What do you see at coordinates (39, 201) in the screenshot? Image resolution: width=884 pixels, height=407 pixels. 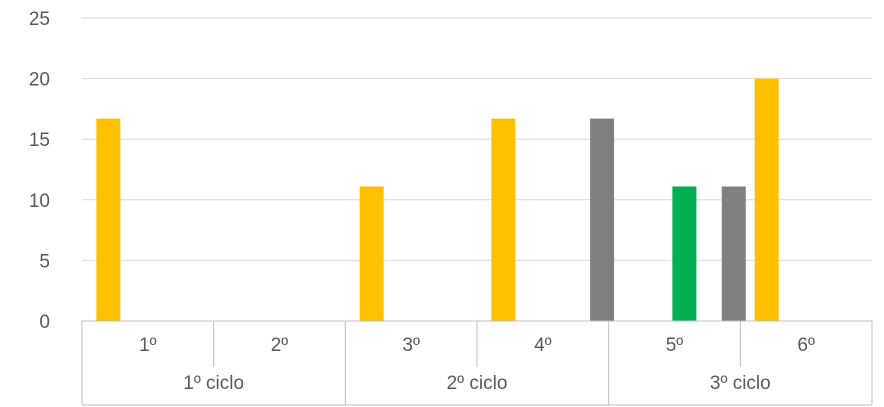 I see `y-tick-label: 10` at bounding box center [39, 201].